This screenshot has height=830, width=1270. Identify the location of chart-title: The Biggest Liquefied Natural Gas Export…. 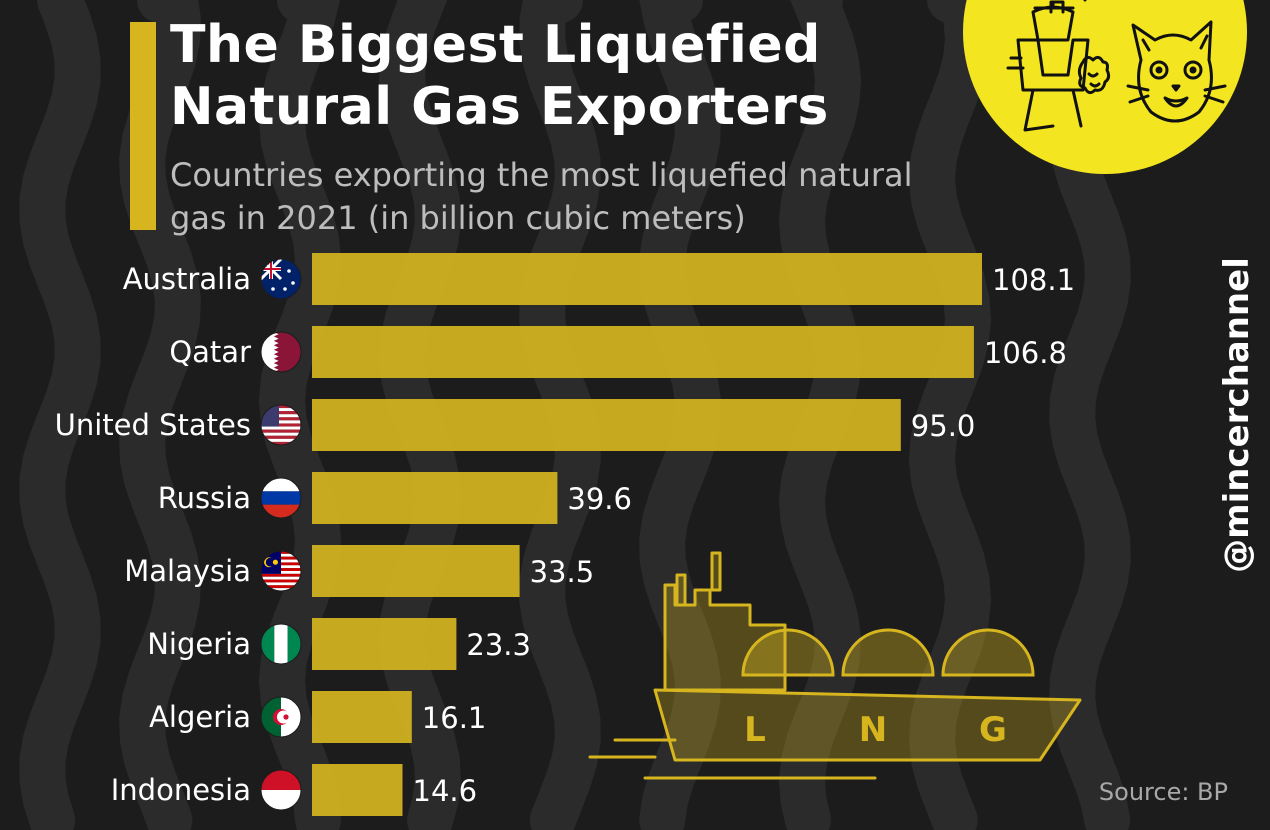
(499, 76).